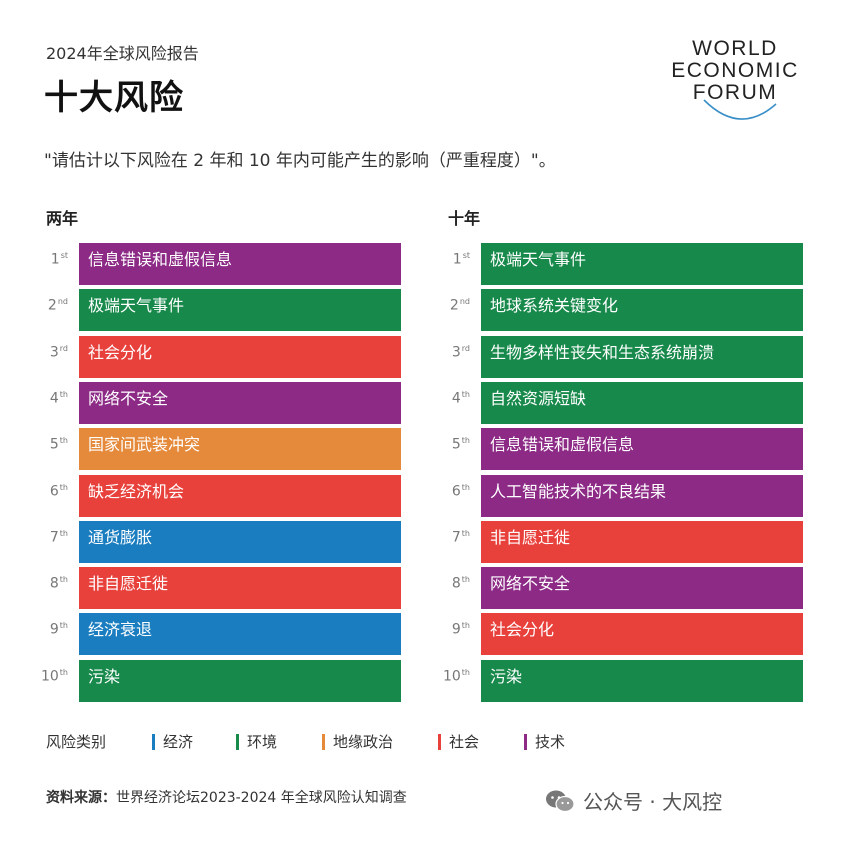  I want to click on two-year-risk-label: 通货膨胀, so click(120, 537).